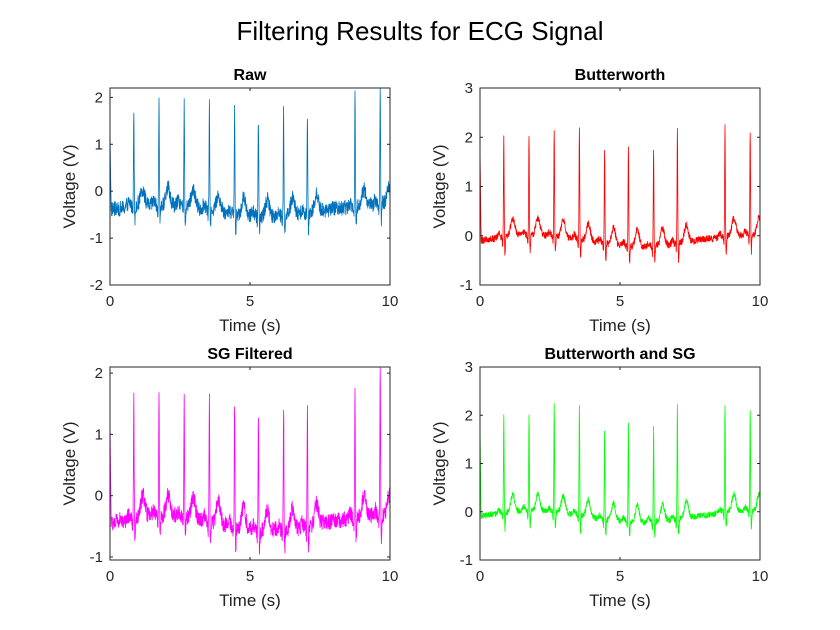 The width and height of the screenshot is (840, 630). I want to click on axes-box-butterworth-and-sg, so click(620, 463).